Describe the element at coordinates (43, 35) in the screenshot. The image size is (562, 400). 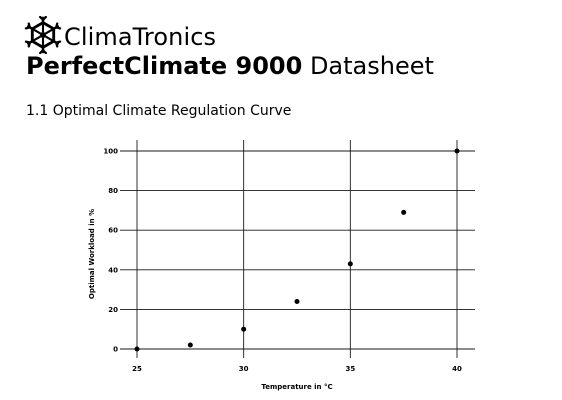
I see `snowflake-icon` at that location.